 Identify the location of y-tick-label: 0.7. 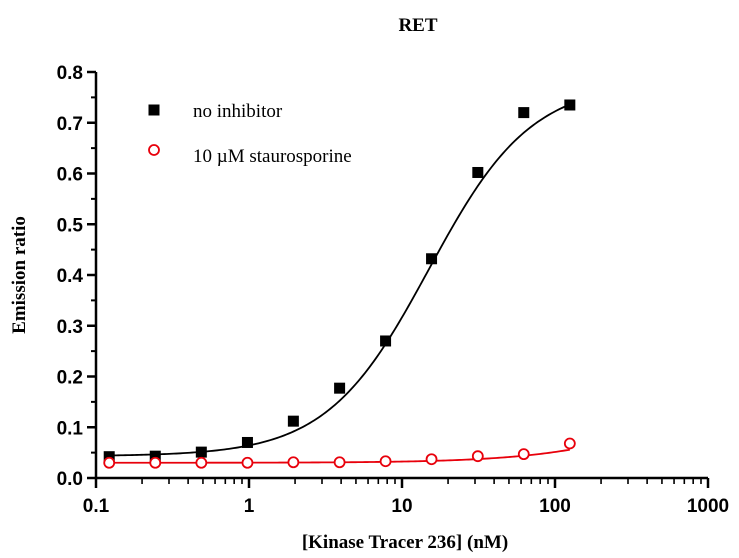
(70, 124).